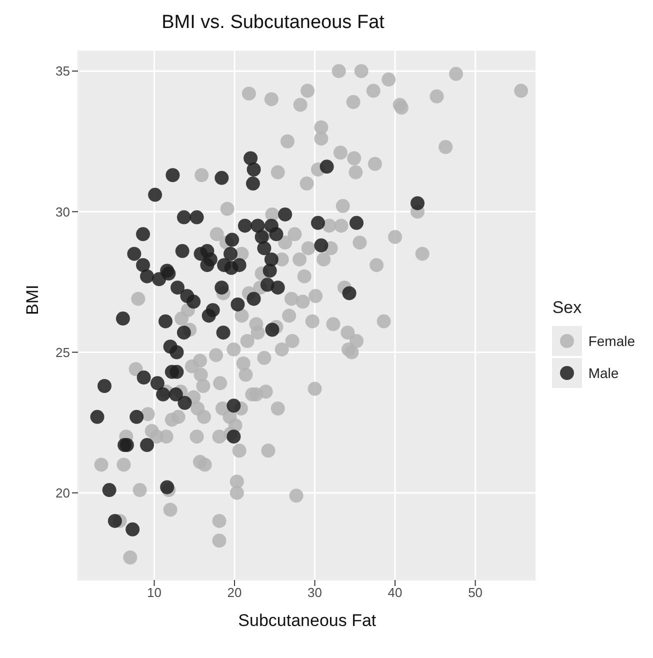 The width and height of the screenshot is (653, 658). What do you see at coordinates (234, 592) in the screenshot?
I see `x-tick-label: 20` at bounding box center [234, 592].